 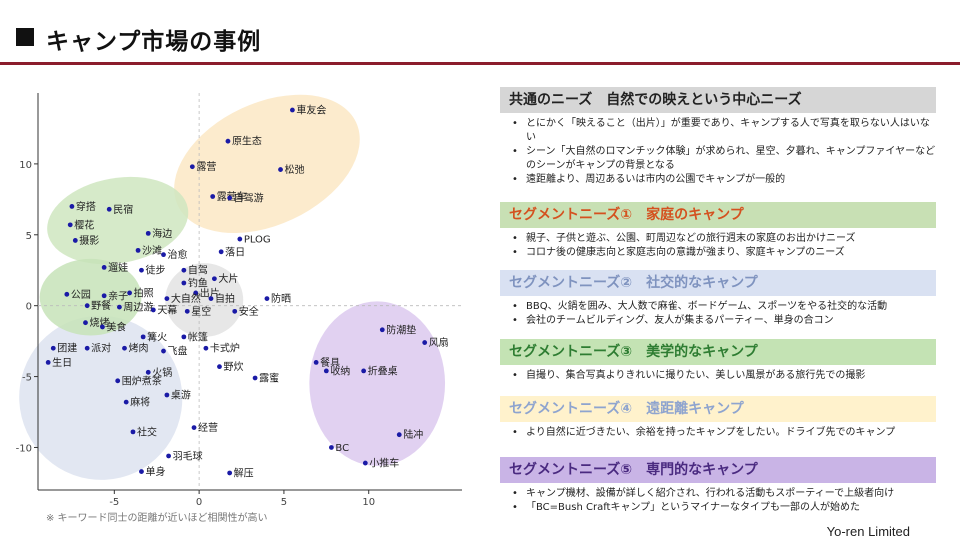 What do you see at coordinates (380, 463) in the screenshot?
I see `keyword-point: 小推车` at bounding box center [380, 463].